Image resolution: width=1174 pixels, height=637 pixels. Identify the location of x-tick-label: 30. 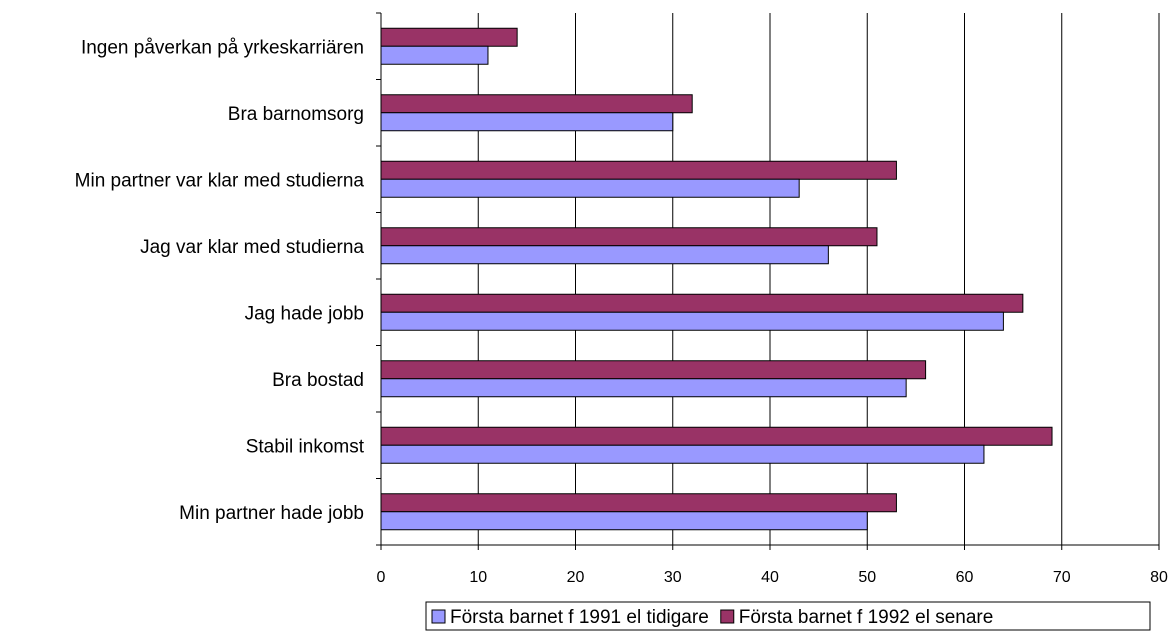
(673, 577).